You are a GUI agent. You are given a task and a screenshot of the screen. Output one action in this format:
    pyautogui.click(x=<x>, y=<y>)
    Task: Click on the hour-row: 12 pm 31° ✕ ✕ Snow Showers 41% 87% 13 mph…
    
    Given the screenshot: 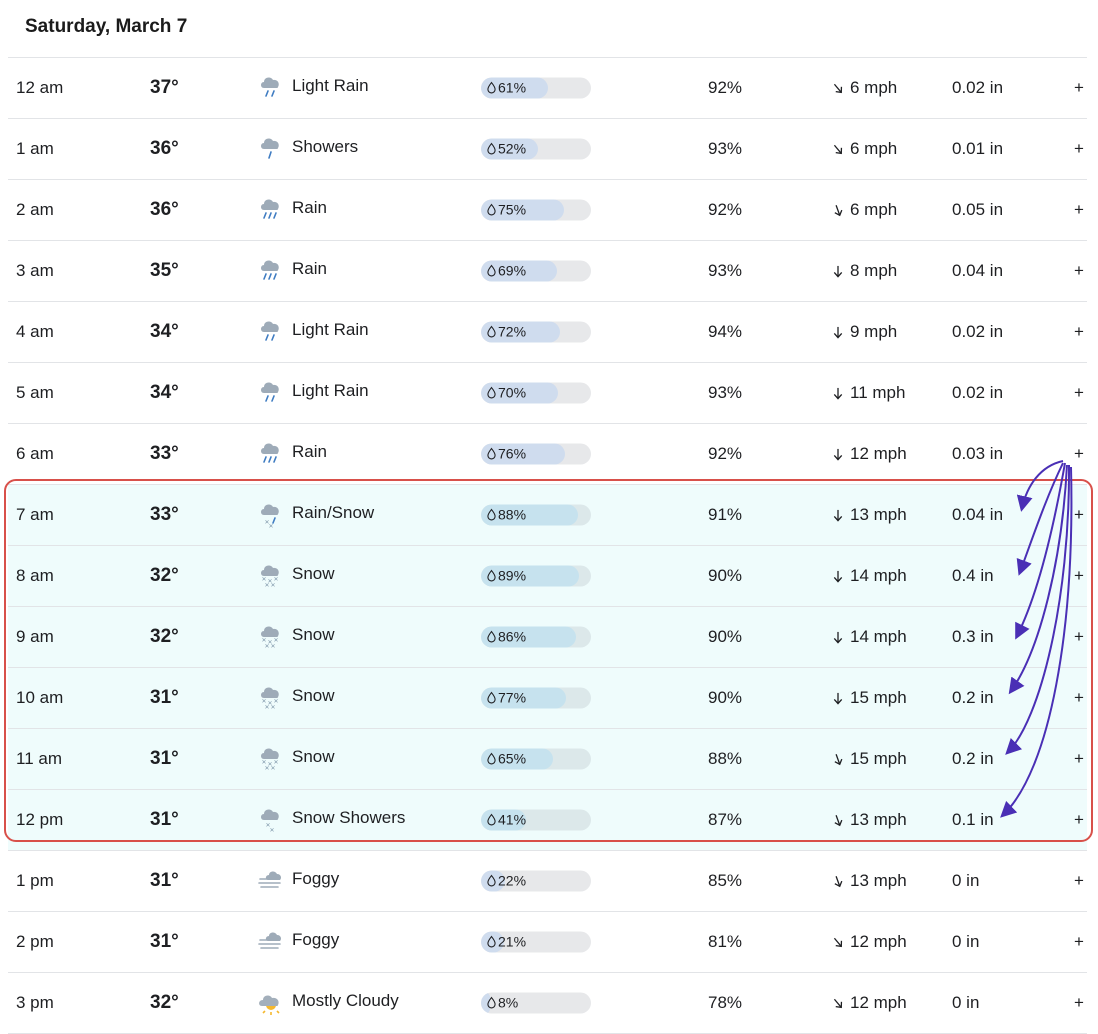 What is the action you would take?
    pyautogui.click(x=547, y=820)
    